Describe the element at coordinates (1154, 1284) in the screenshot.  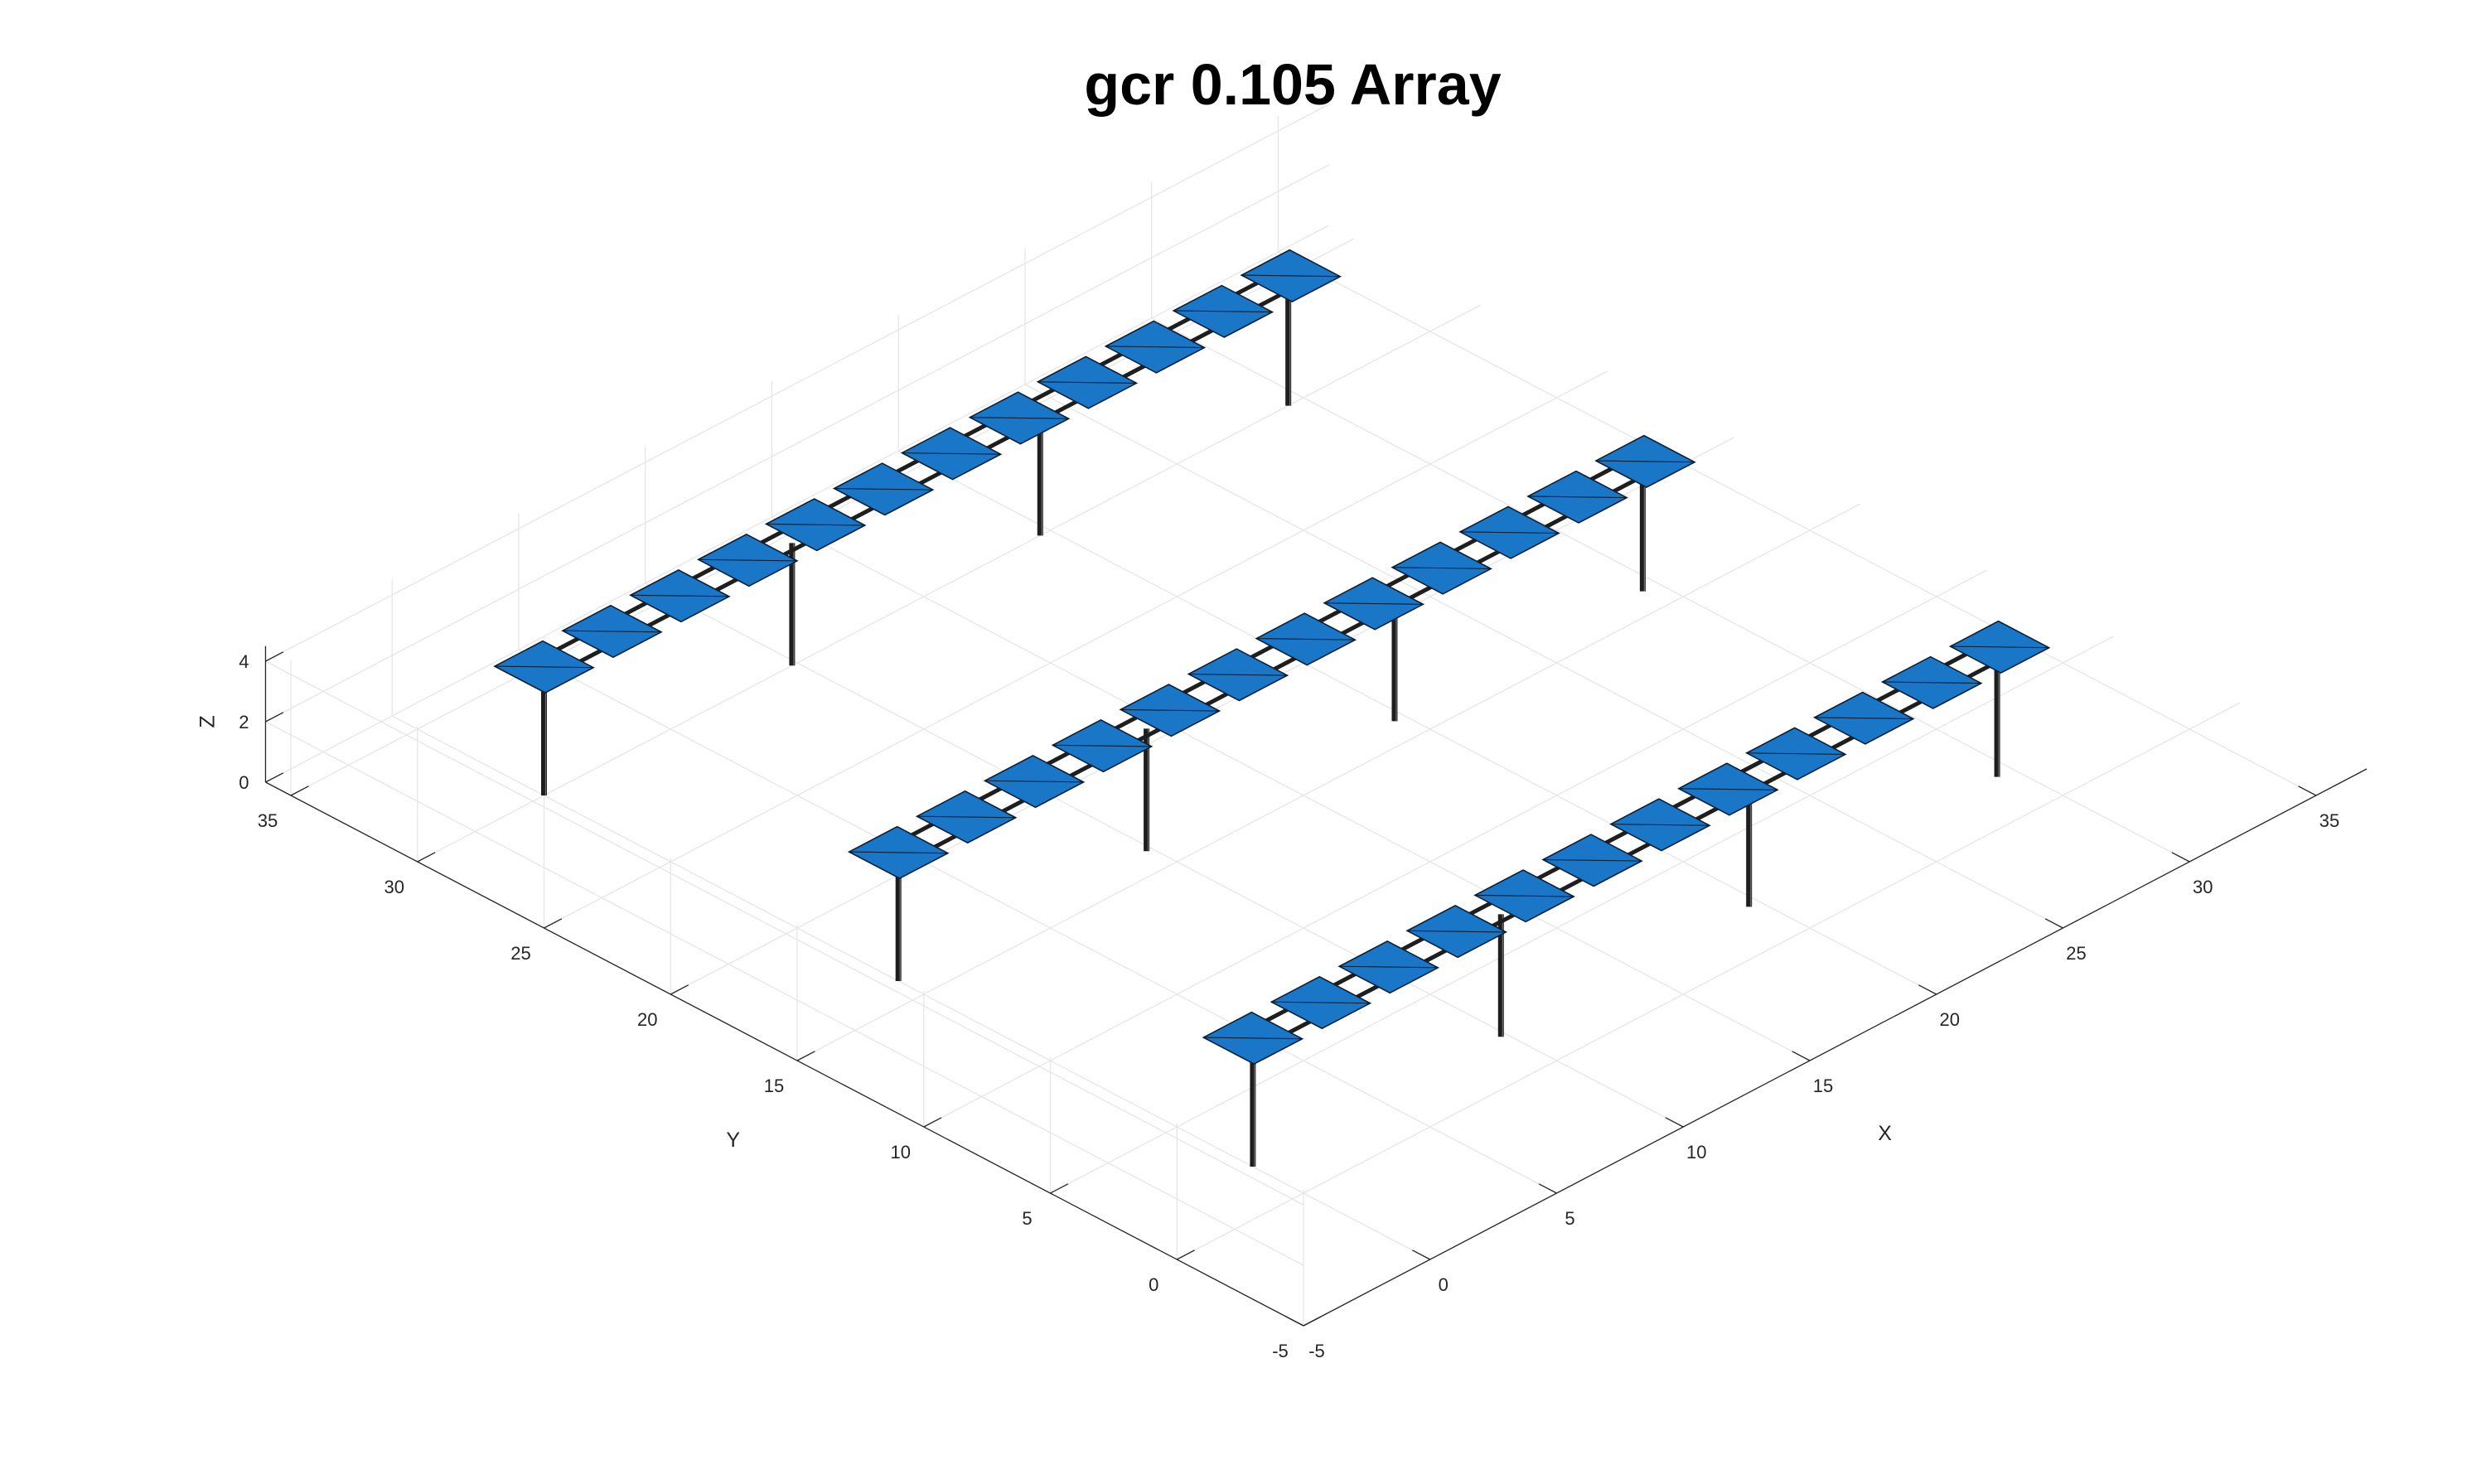
I see `y-tick-label: 0` at that location.